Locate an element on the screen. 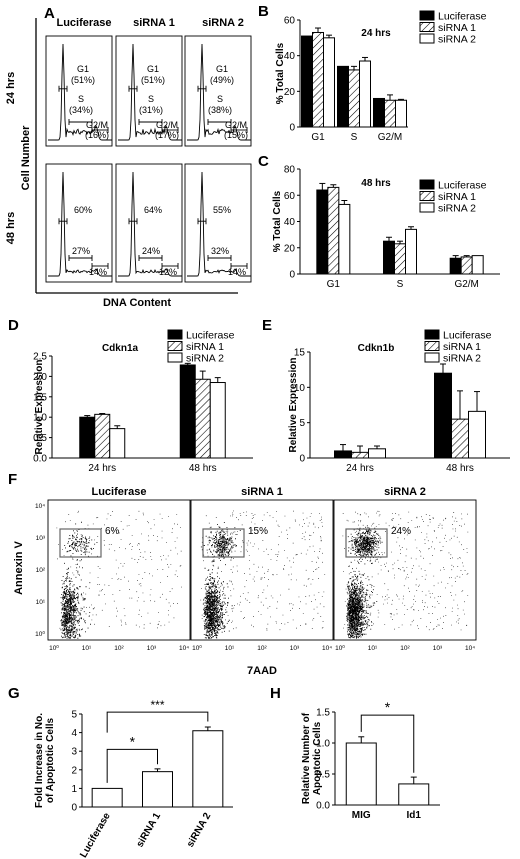  flow-dots is located at coordinates (405, 574).